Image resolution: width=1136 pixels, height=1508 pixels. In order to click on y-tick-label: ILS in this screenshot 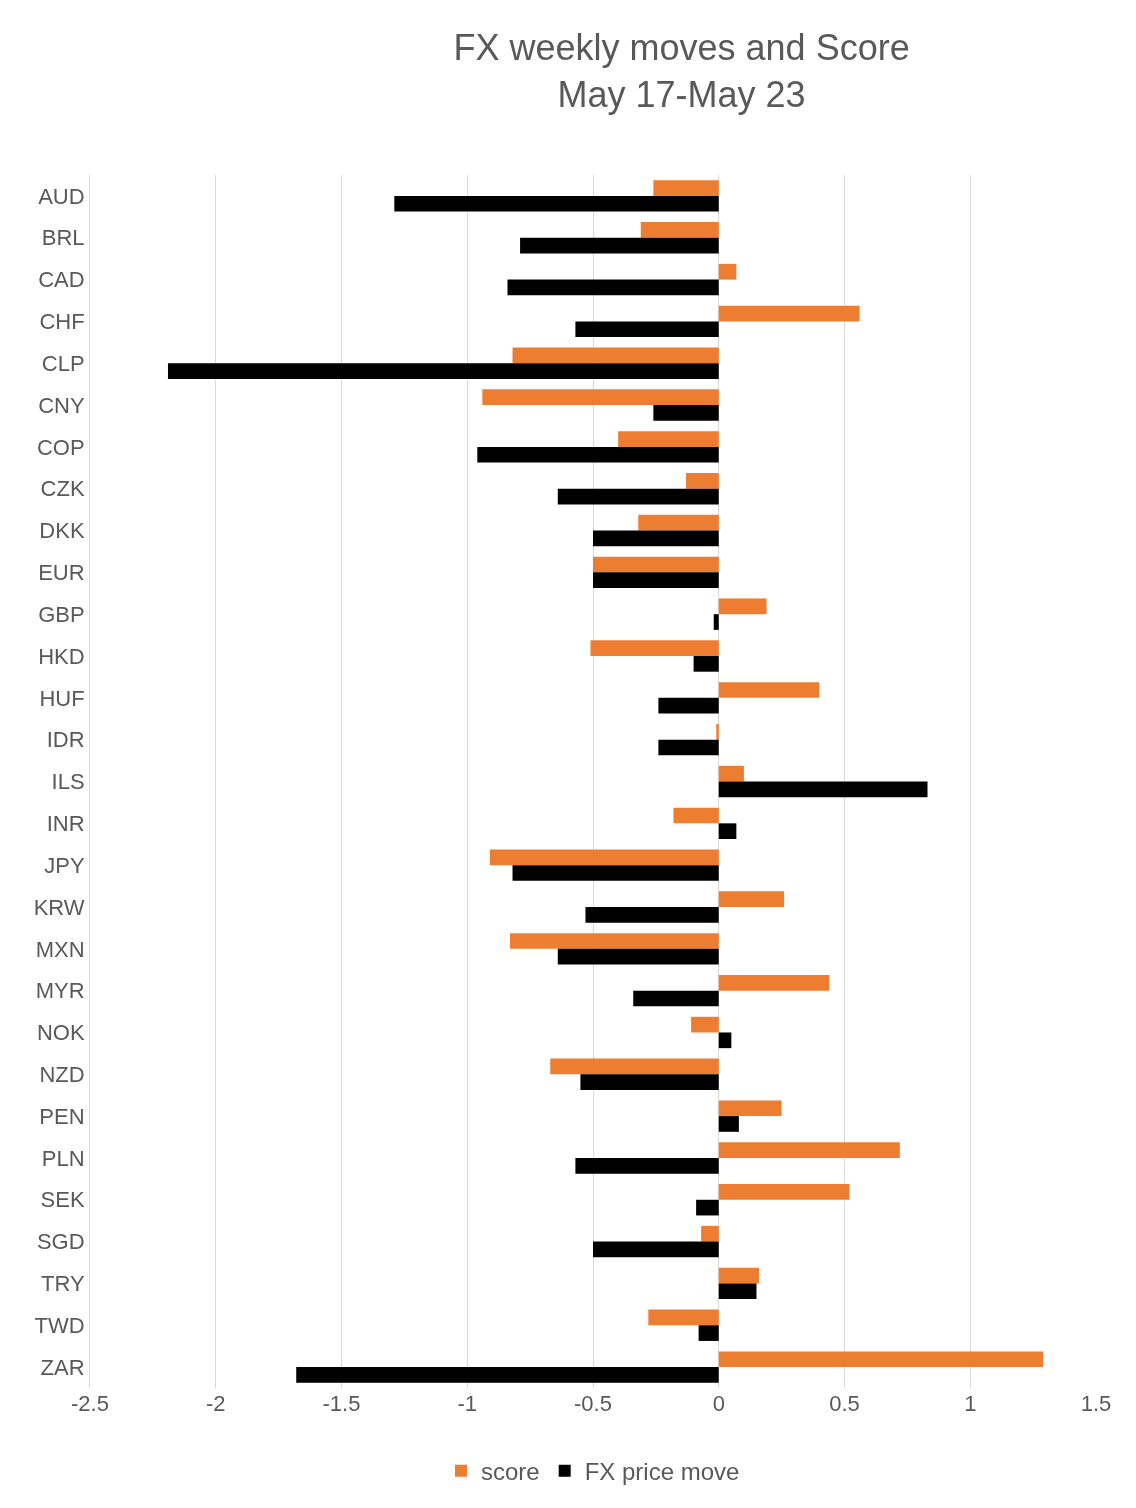, I will do `click(68, 782)`.